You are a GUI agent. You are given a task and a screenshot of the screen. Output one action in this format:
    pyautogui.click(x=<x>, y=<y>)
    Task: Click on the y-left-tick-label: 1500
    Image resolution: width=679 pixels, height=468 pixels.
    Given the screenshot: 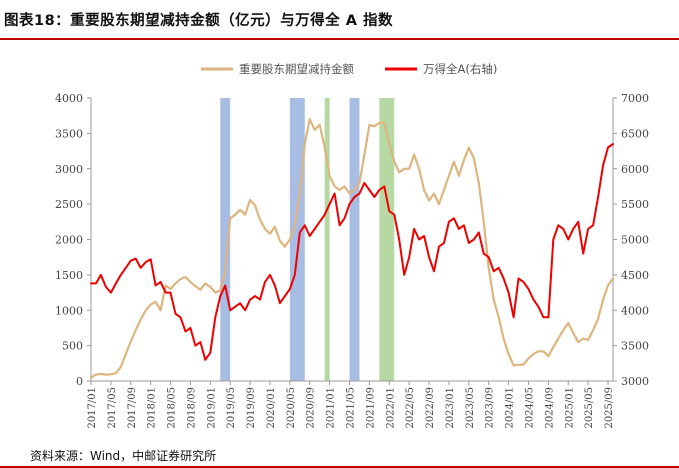 What is the action you would take?
    pyautogui.click(x=69, y=275)
    